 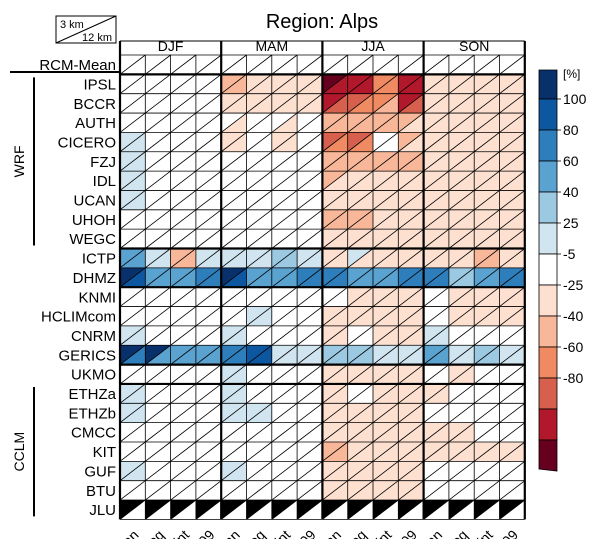 What do you see at coordinates (573, 285) in the screenshot?
I see `colorbar-tick-label: -25` at bounding box center [573, 285].